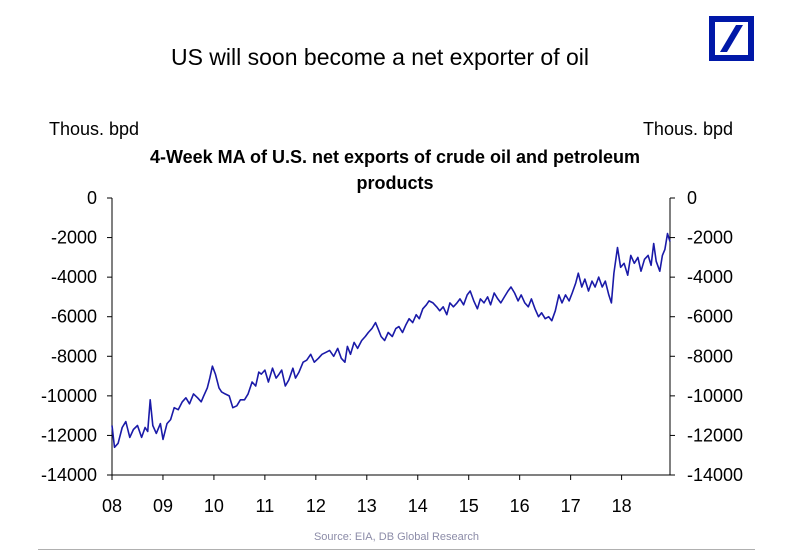  I want to click on x-tick-label: 11, so click(265, 506).